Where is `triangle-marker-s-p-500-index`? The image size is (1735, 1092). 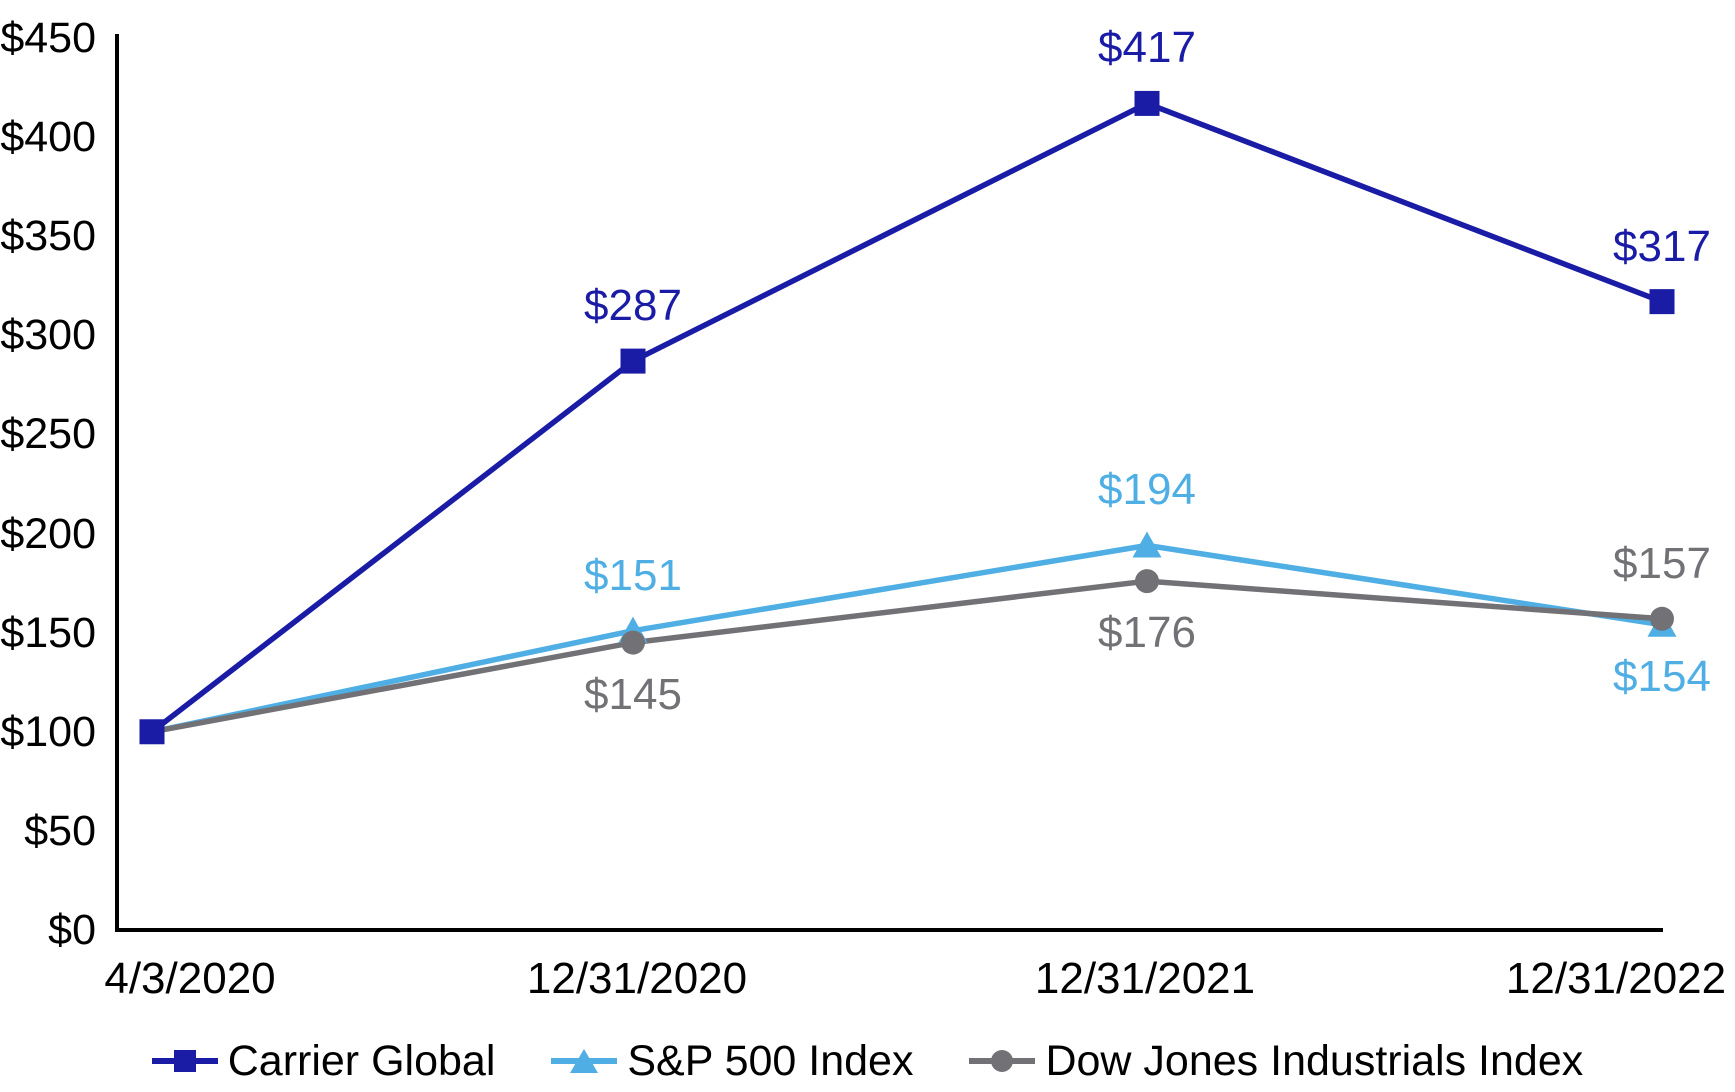 triangle-marker-s-p-500-index is located at coordinates (1147, 544).